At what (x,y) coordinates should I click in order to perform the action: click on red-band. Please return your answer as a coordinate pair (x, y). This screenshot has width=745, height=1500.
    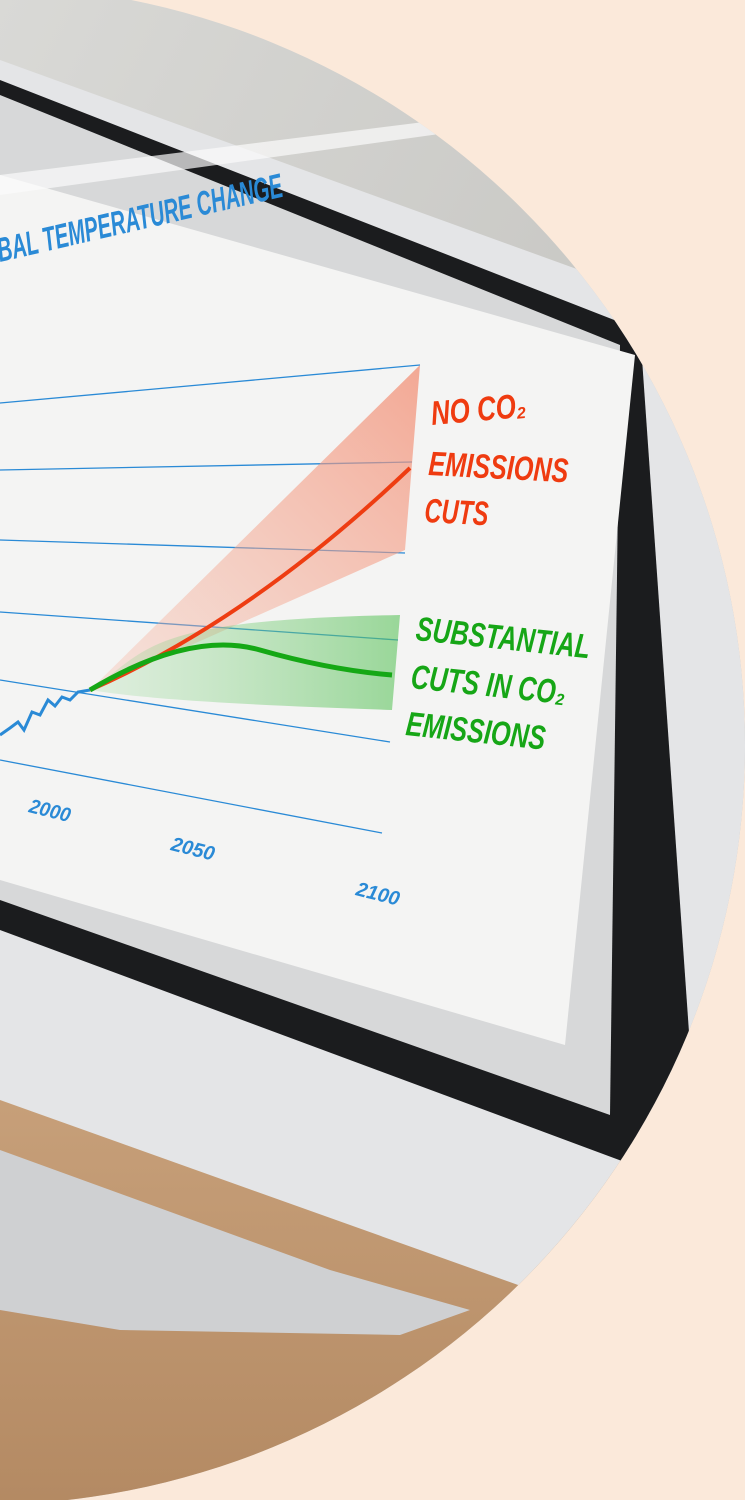
    Looking at the image, I should click on (255, 527).